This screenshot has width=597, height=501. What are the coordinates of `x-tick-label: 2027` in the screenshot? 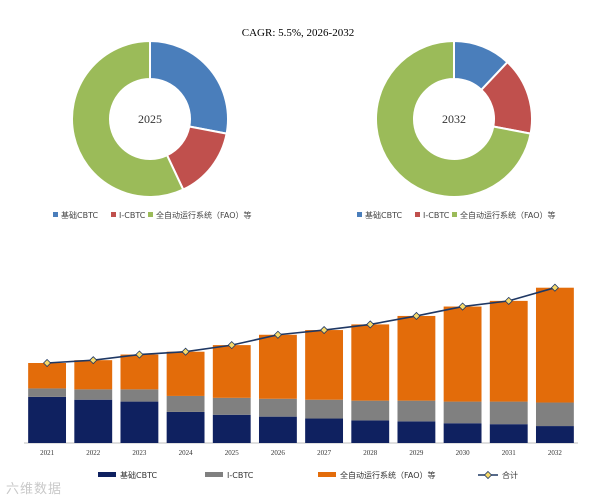 It's located at (324, 453).